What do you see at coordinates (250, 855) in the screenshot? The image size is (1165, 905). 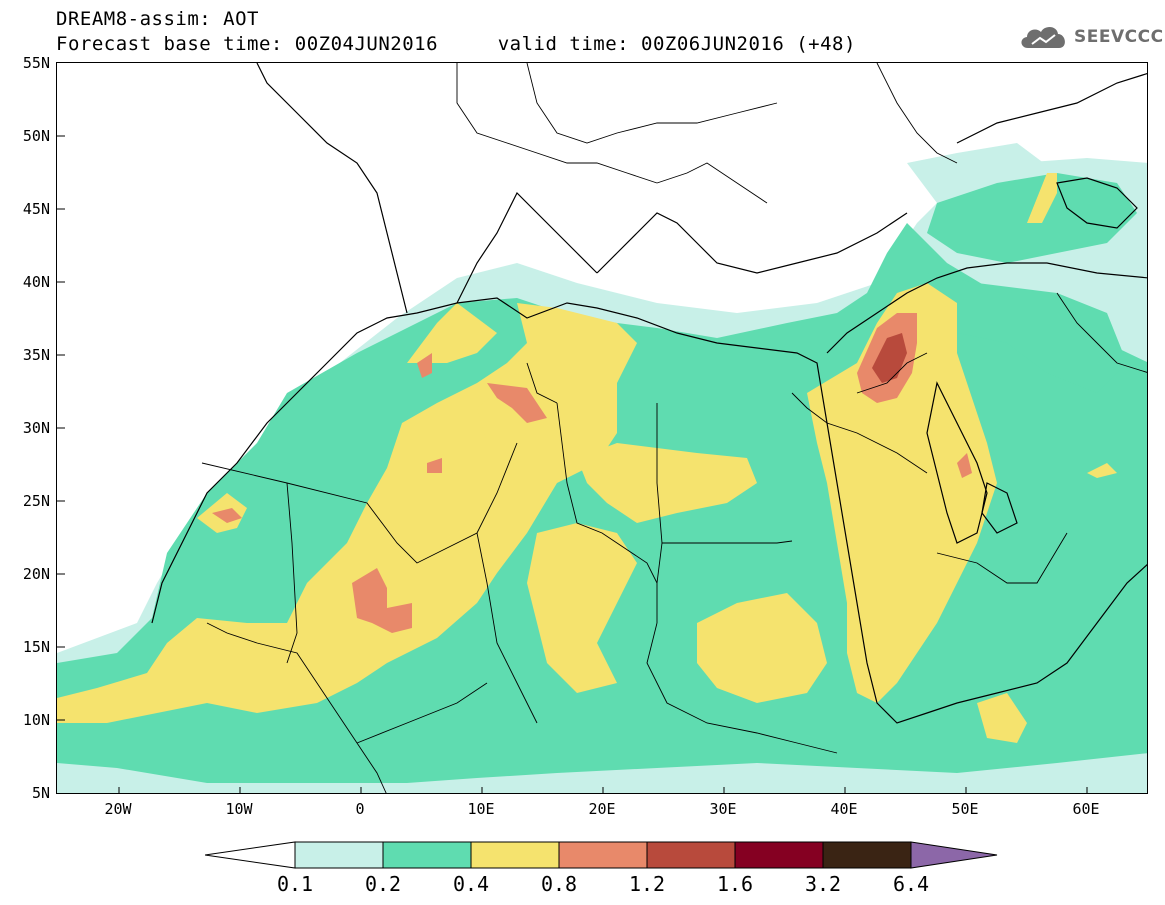 I see `legend-arrow-low` at bounding box center [250, 855].